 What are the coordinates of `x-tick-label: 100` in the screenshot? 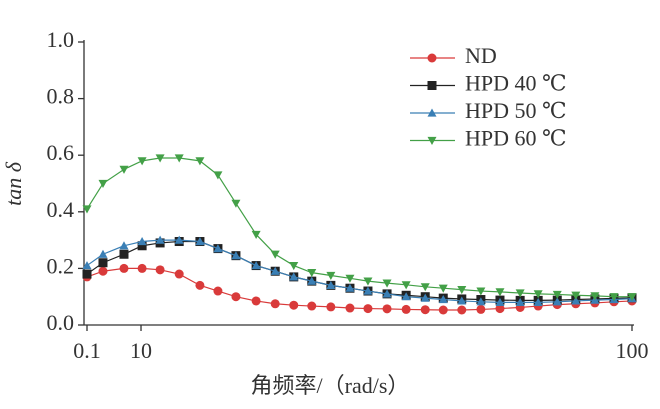 It's located at (632, 350).